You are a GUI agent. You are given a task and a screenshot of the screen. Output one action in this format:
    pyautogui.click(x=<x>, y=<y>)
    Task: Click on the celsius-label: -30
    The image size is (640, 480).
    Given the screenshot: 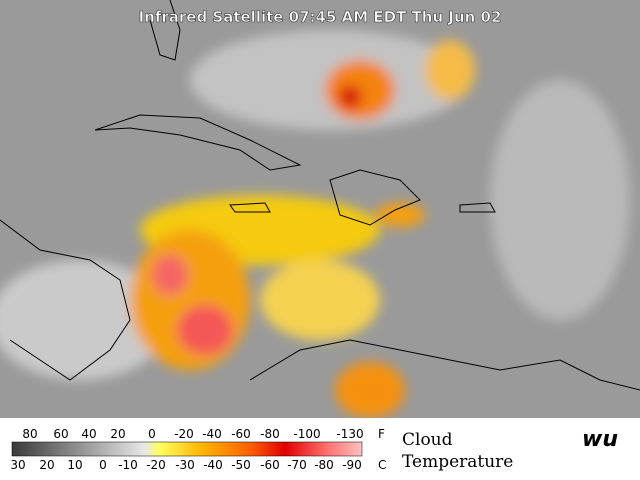 What is the action you would take?
    pyautogui.click(x=185, y=465)
    